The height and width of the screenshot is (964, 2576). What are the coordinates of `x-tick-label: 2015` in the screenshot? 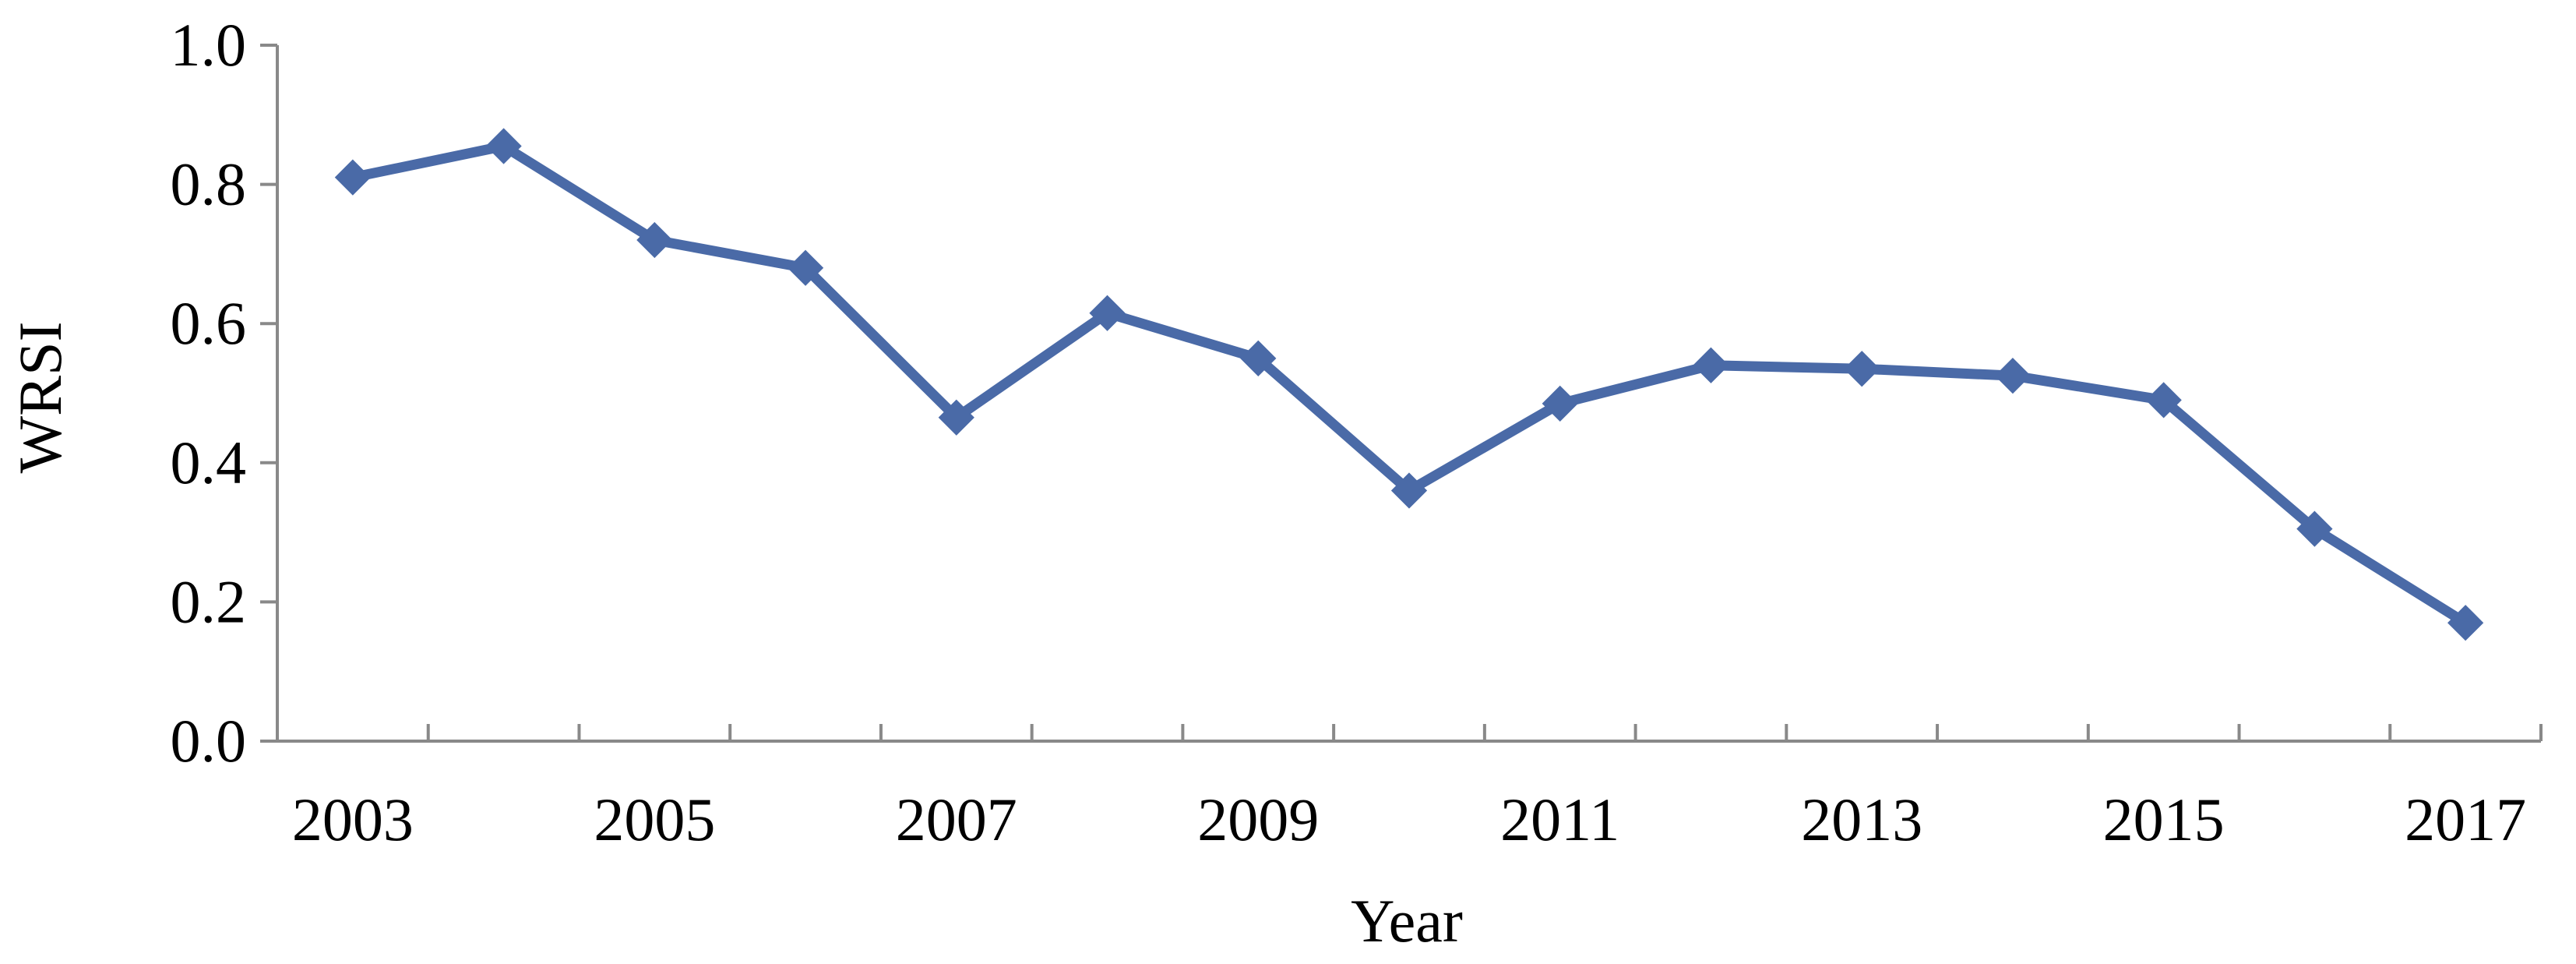 It's located at (2164, 819).